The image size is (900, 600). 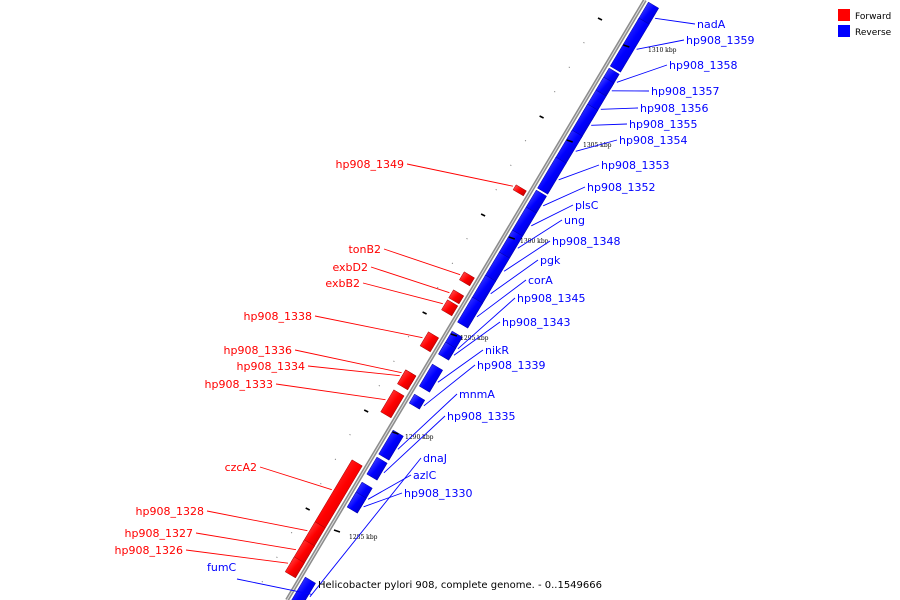 What do you see at coordinates (586, 241) in the screenshot?
I see `gene-label-hp908_1348: hp908_1348` at bounding box center [586, 241].